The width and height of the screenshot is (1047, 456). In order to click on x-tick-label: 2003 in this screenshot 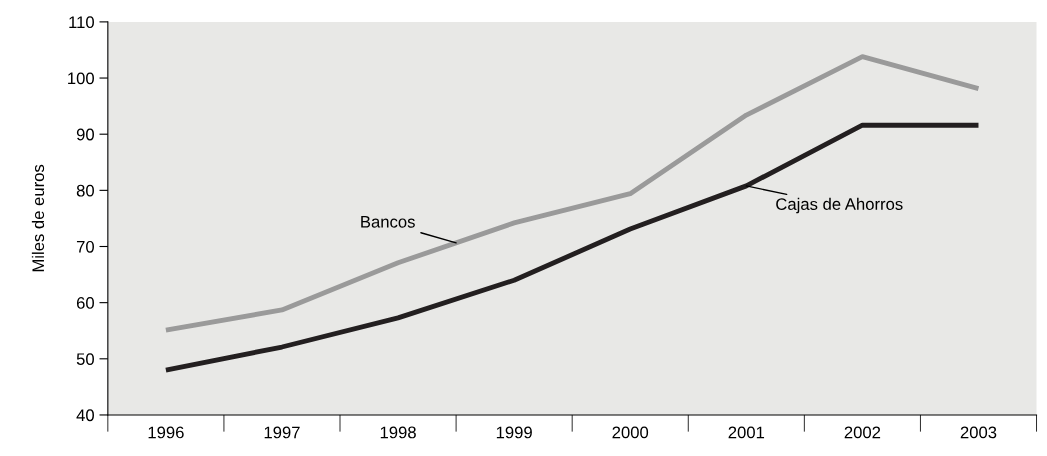, I will do `click(978, 432)`.